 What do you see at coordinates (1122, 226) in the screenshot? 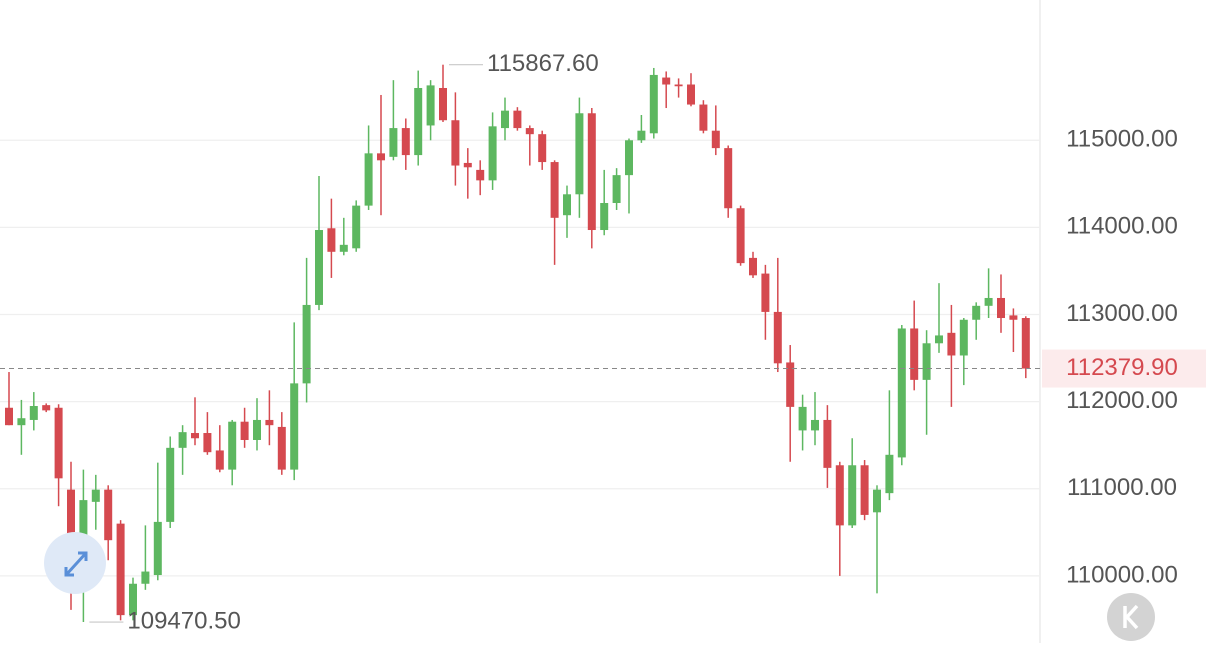
I see `y-tick-label: 114000.00` at bounding box center [1122, 226].